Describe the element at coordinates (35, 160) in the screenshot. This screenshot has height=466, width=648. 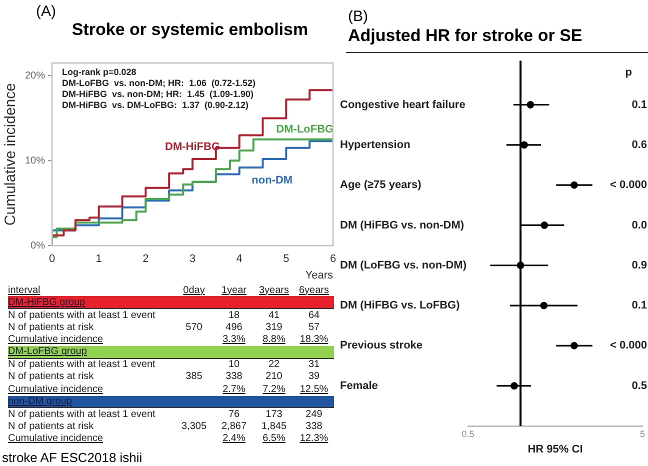
I see `y-tick-label: 10%` at that location.